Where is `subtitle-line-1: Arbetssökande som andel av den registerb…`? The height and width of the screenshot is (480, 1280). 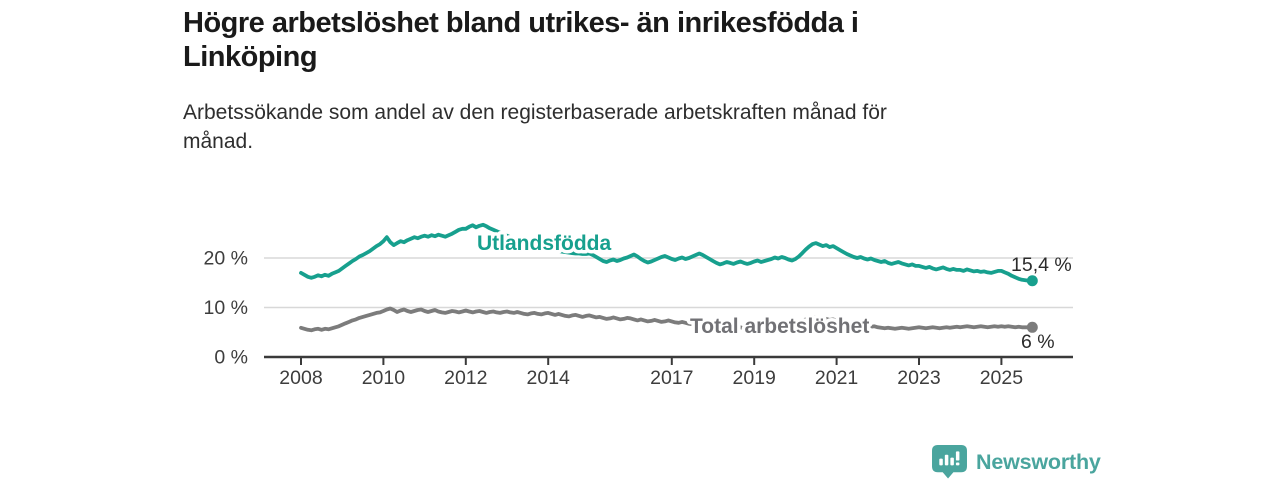 subtitle-line-1: Arbetssökande som andel av den registerb… is located at coordinates (535, 112).